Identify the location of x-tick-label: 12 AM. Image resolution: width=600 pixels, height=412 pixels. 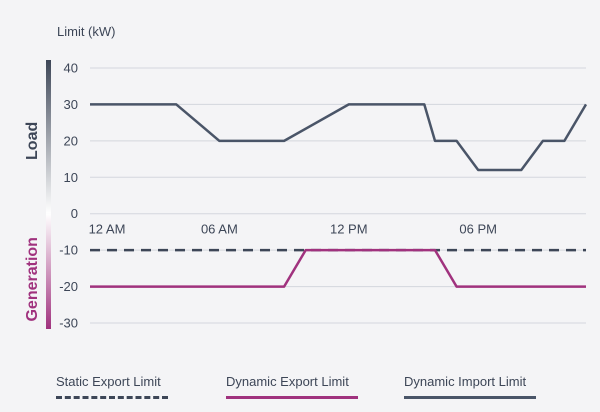
(107, 229).